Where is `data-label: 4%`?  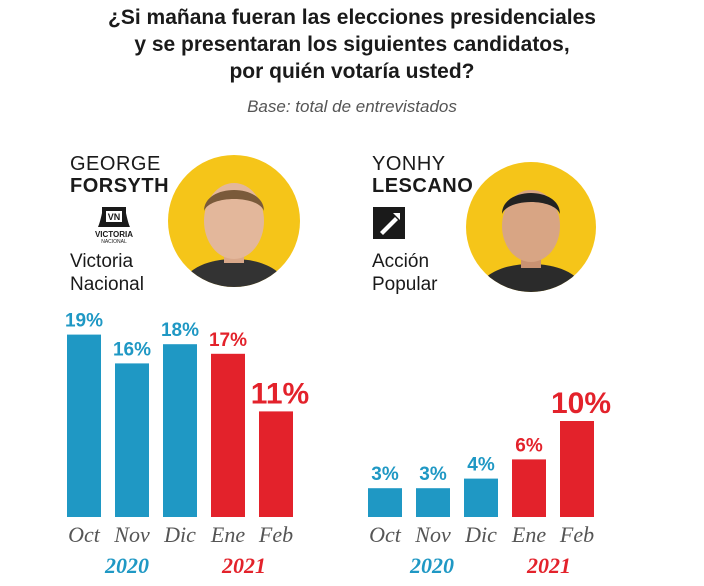 data-label: 4% is located at coordinates (481, 465).